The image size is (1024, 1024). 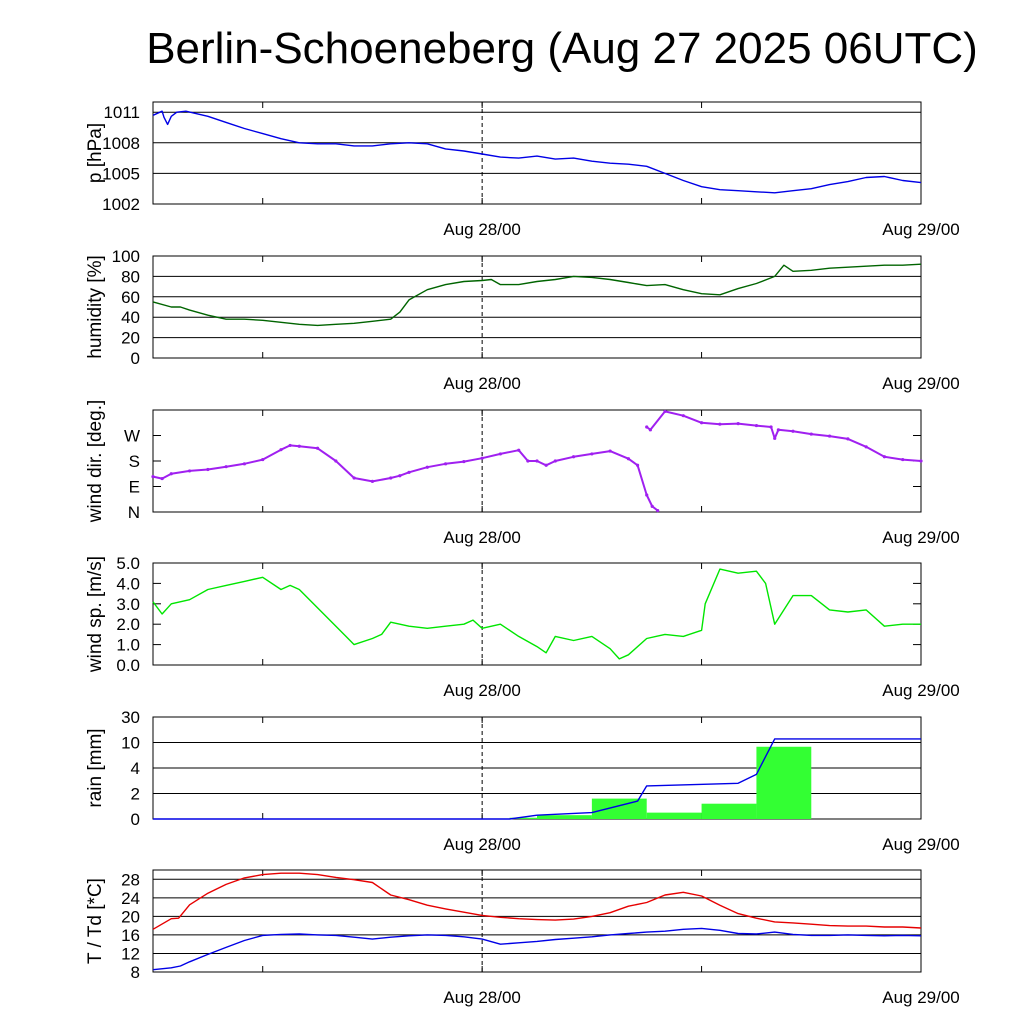 What do you see at coordinates (95, 462) in the screenshot?
I see `wind-direction-axis-label: wind dir. [deg.]` at bounding box center [95, 462].